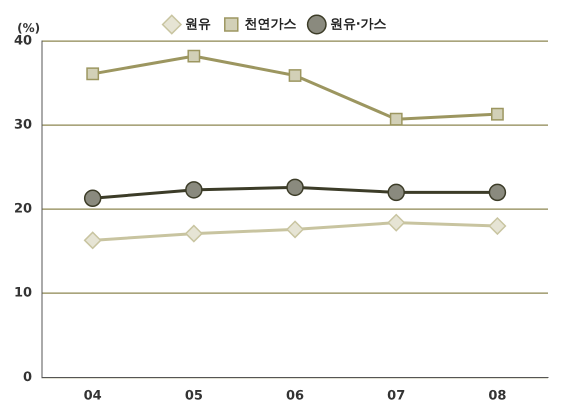 The width and height of the screenshot is (568, 411). I want to click on x-tick-label: 04, so click(93, 396).